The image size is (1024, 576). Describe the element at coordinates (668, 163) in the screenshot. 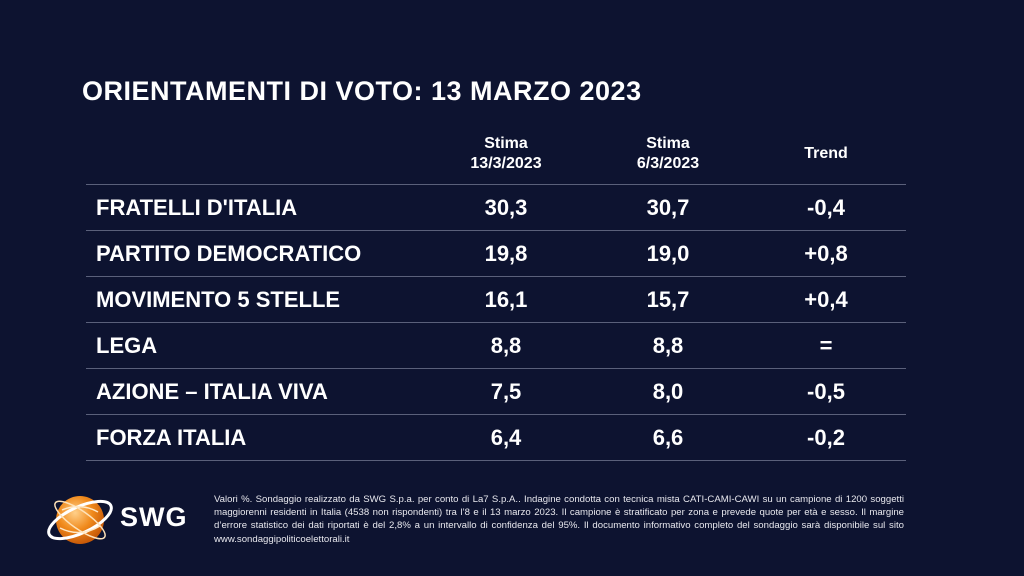

I see `header-estimate-previous-date: 6/3/2023` at that location.